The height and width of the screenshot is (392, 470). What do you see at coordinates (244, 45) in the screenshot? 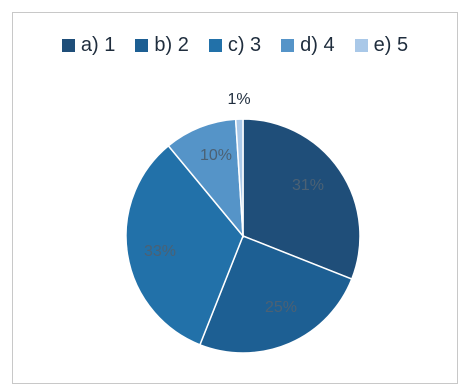
I see `legend-label: c) 3` at bounding box center [244, 45].